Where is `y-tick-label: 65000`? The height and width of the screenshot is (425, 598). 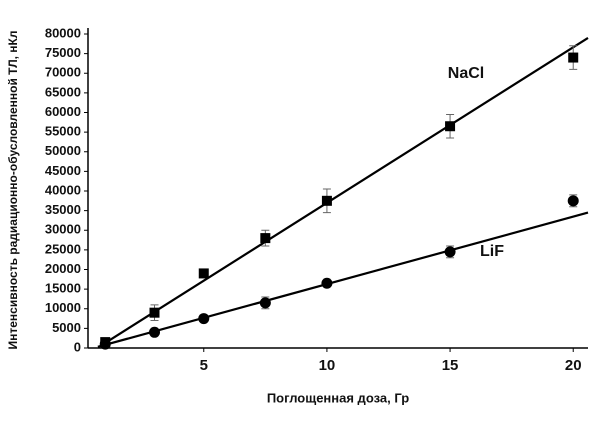
y-tick-label: 65000 is located at coordinates (63, 91).